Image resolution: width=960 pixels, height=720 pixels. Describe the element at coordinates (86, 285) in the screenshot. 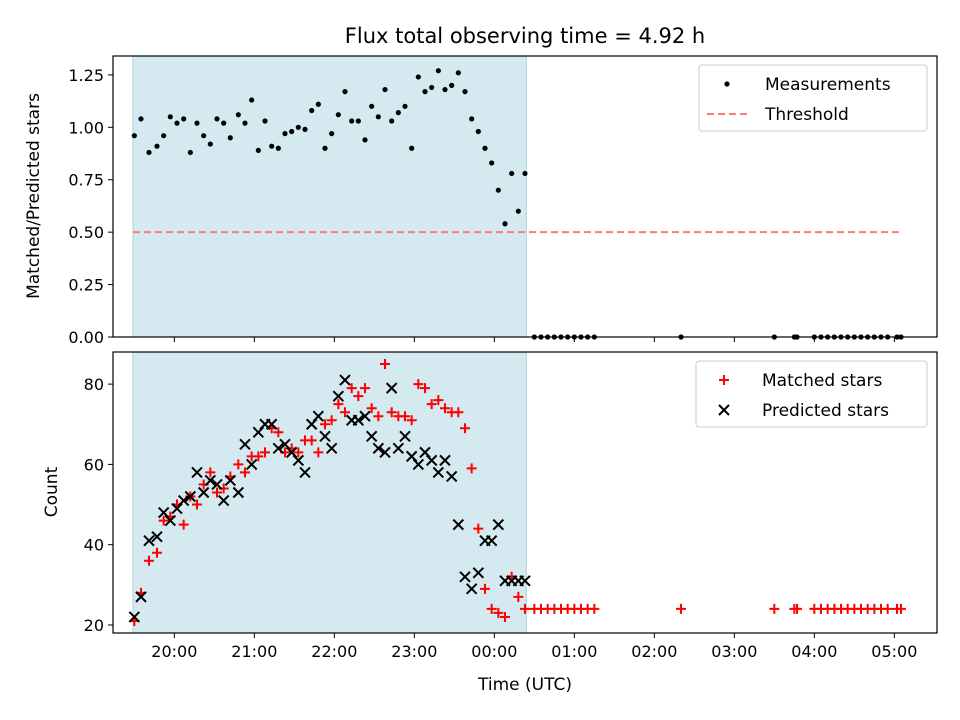

I see `y-tick-label: 0.25` at that location.